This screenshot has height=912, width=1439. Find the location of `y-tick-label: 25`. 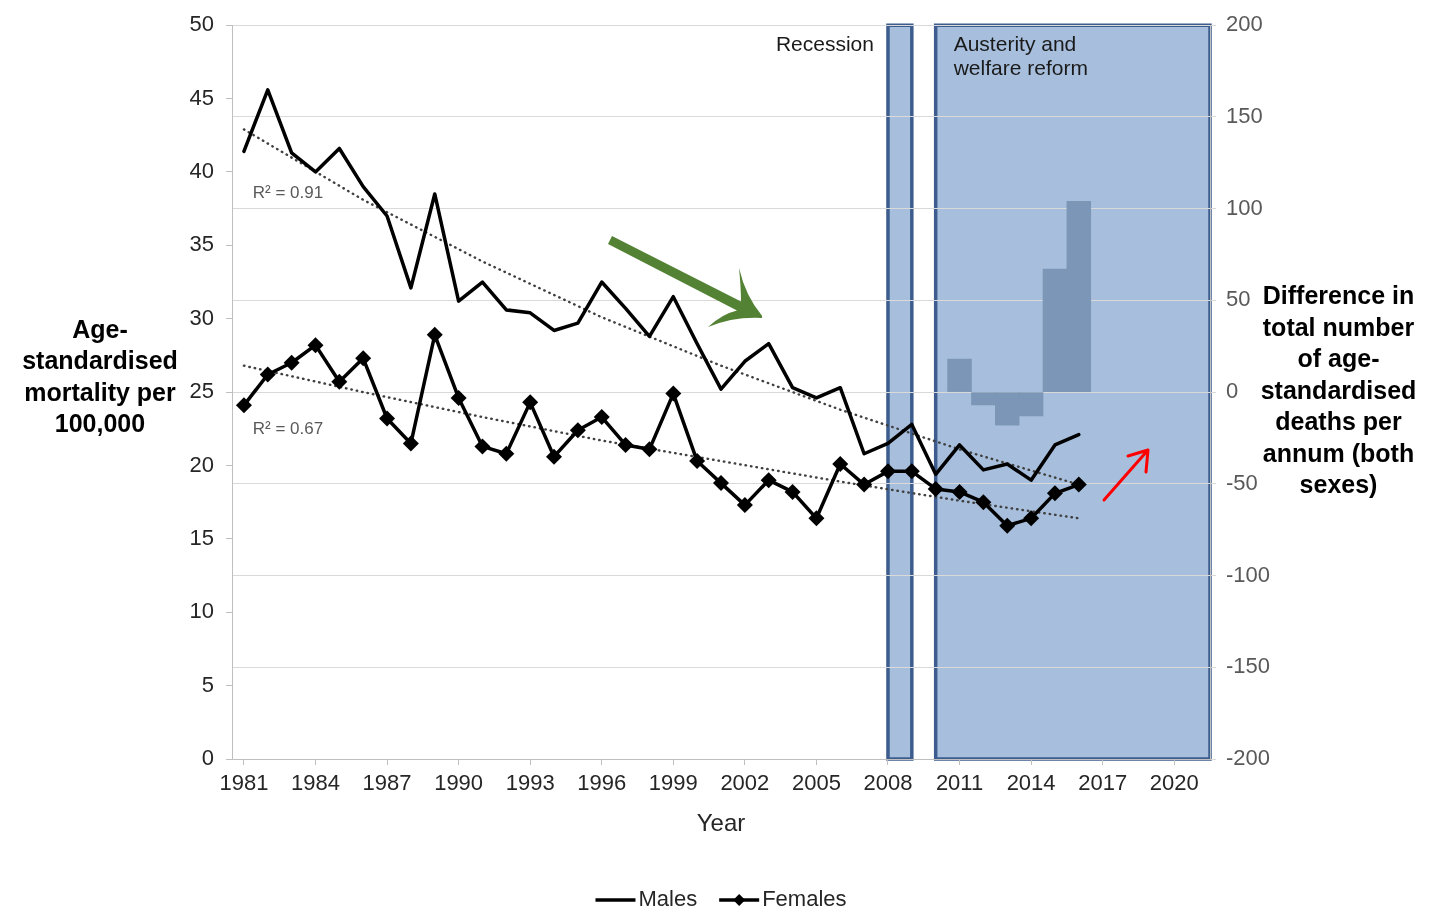

y-tick-label: 25 is located at coordinates (201, 391).